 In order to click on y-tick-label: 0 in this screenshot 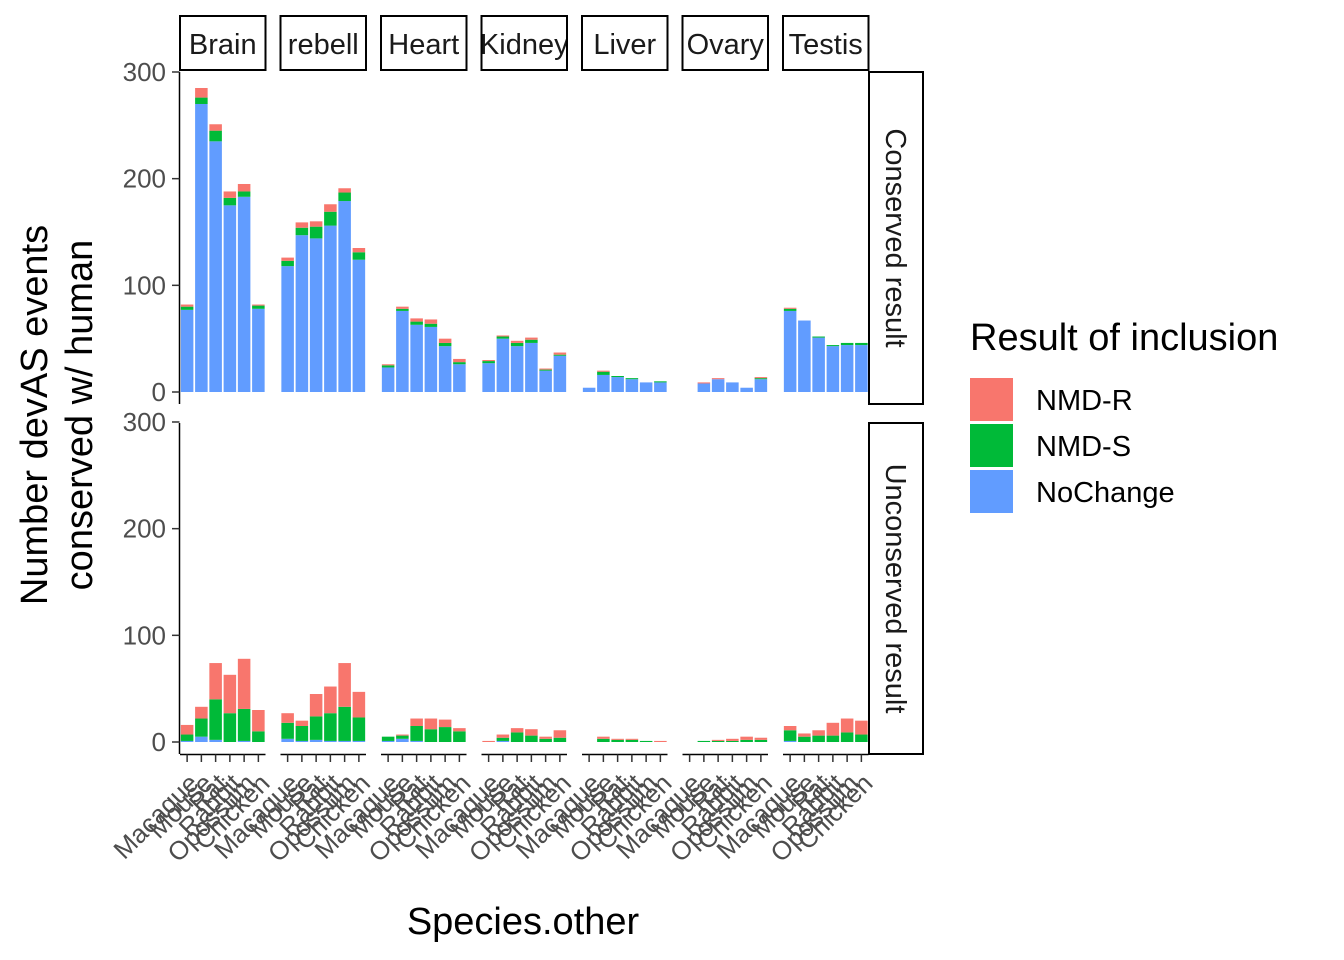, I will do `click(159, 742)`.